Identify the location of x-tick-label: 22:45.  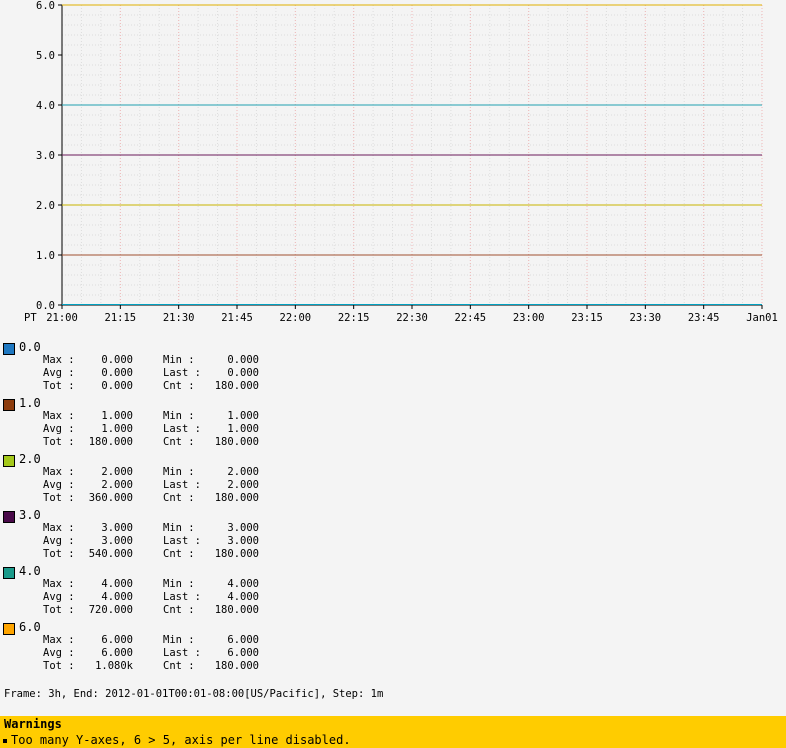
(471, 318).